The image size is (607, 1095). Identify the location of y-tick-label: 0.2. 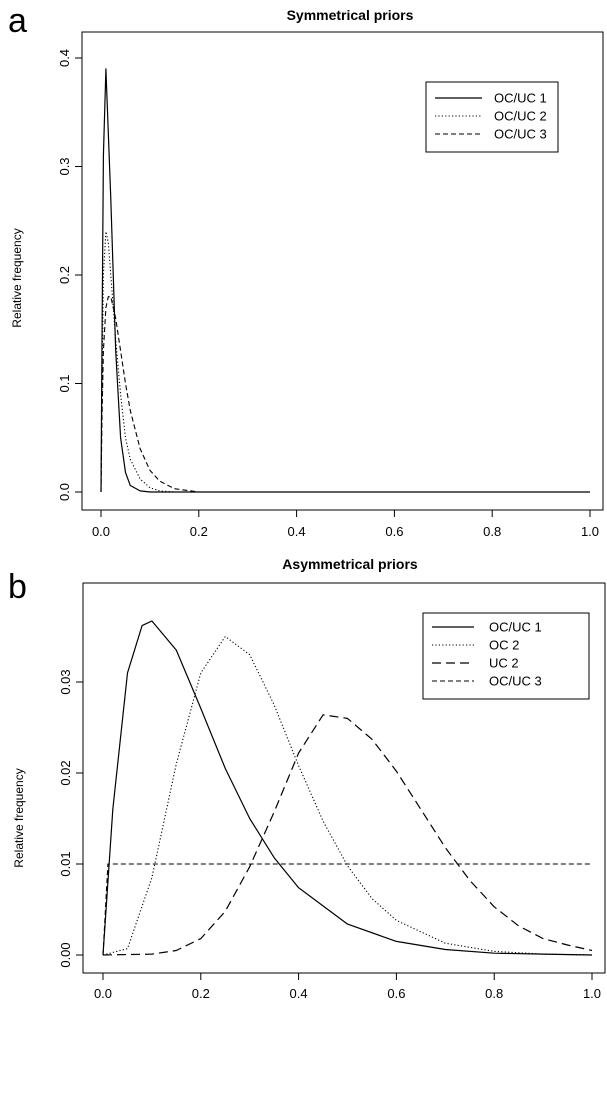
(64, 275).